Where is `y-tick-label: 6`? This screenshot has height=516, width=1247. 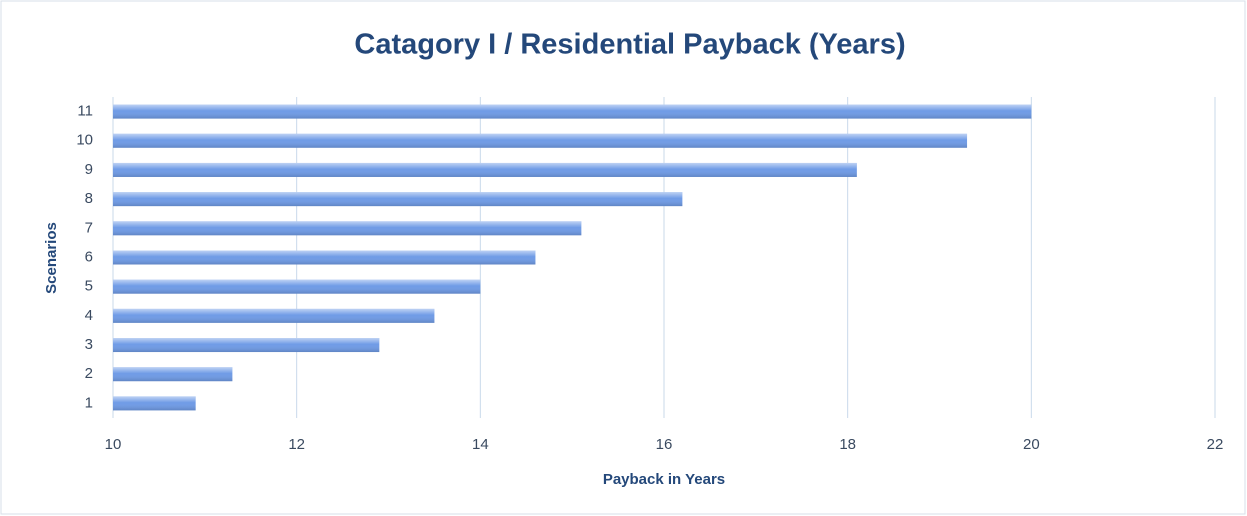 y-tick-label: 6 is located at coordinates (89, 256).